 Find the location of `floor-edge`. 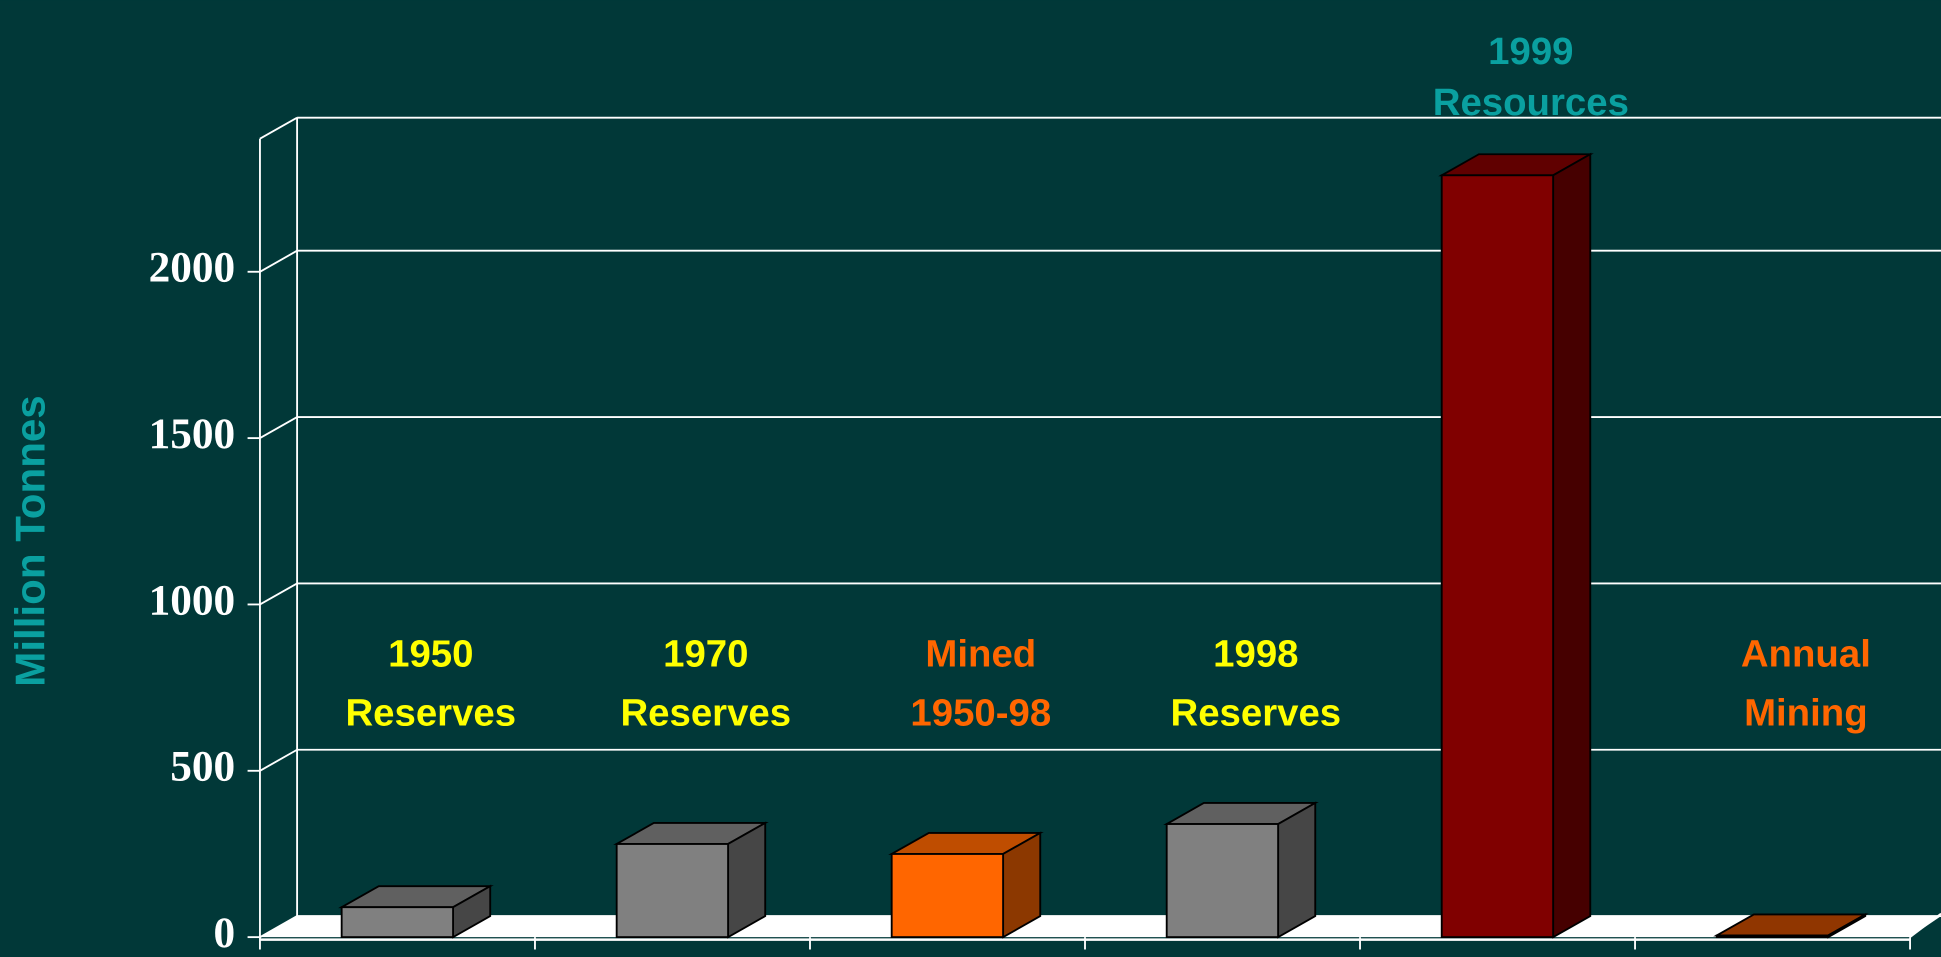

floor-edge is located at coordinates (1925, 925).